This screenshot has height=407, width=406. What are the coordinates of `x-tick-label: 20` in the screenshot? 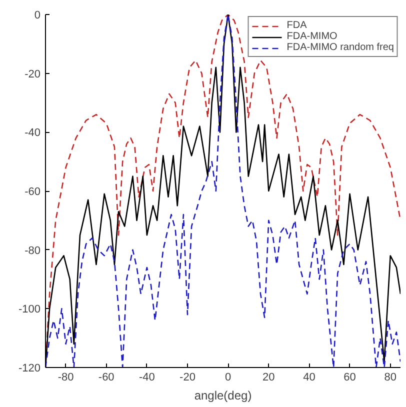 It's located at (268, 378).